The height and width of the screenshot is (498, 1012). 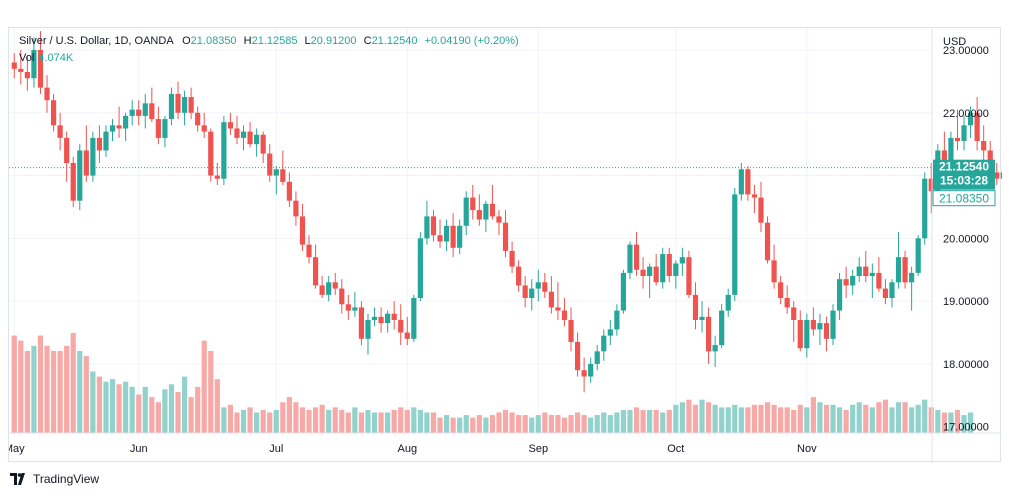 I want to click on brand-name: TradingView, so click(x=66, y=479).